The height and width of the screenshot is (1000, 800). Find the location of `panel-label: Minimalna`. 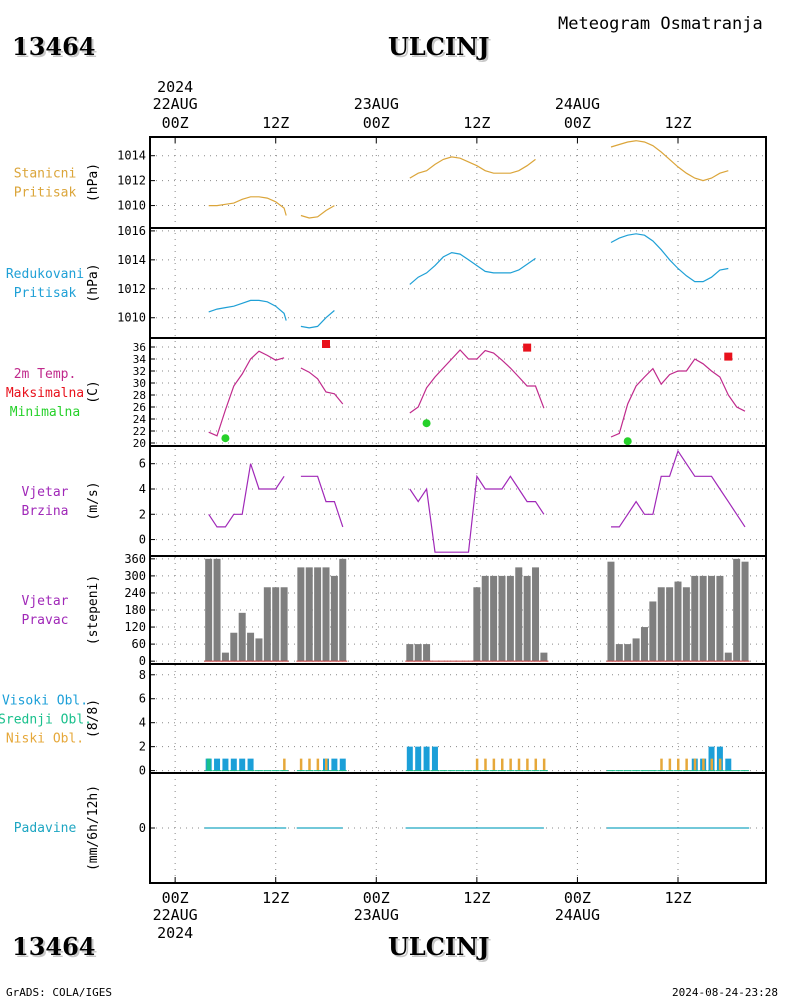

panel-label: Minimalna is located at coordinates (45, 412).